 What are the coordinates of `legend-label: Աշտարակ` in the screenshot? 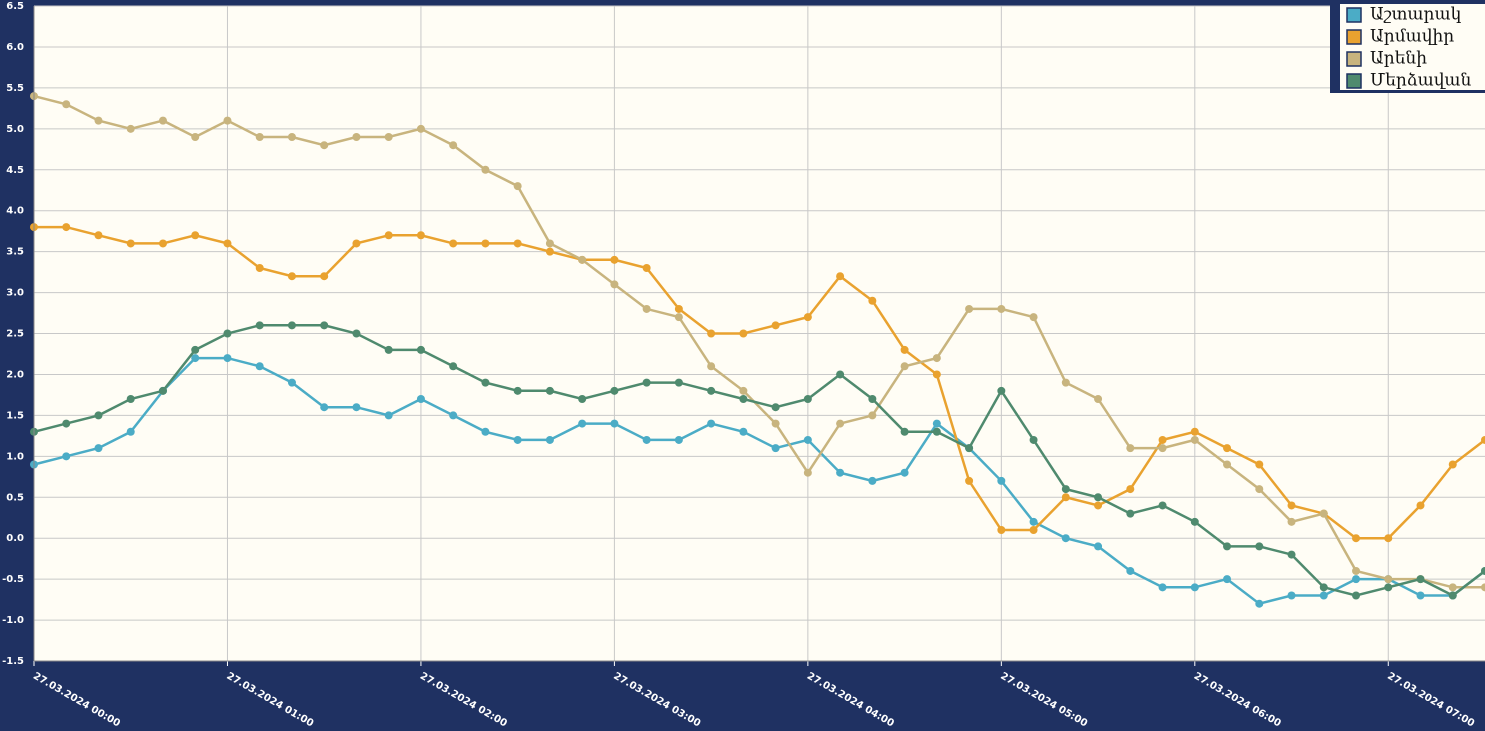 It's located at (1416, 15).